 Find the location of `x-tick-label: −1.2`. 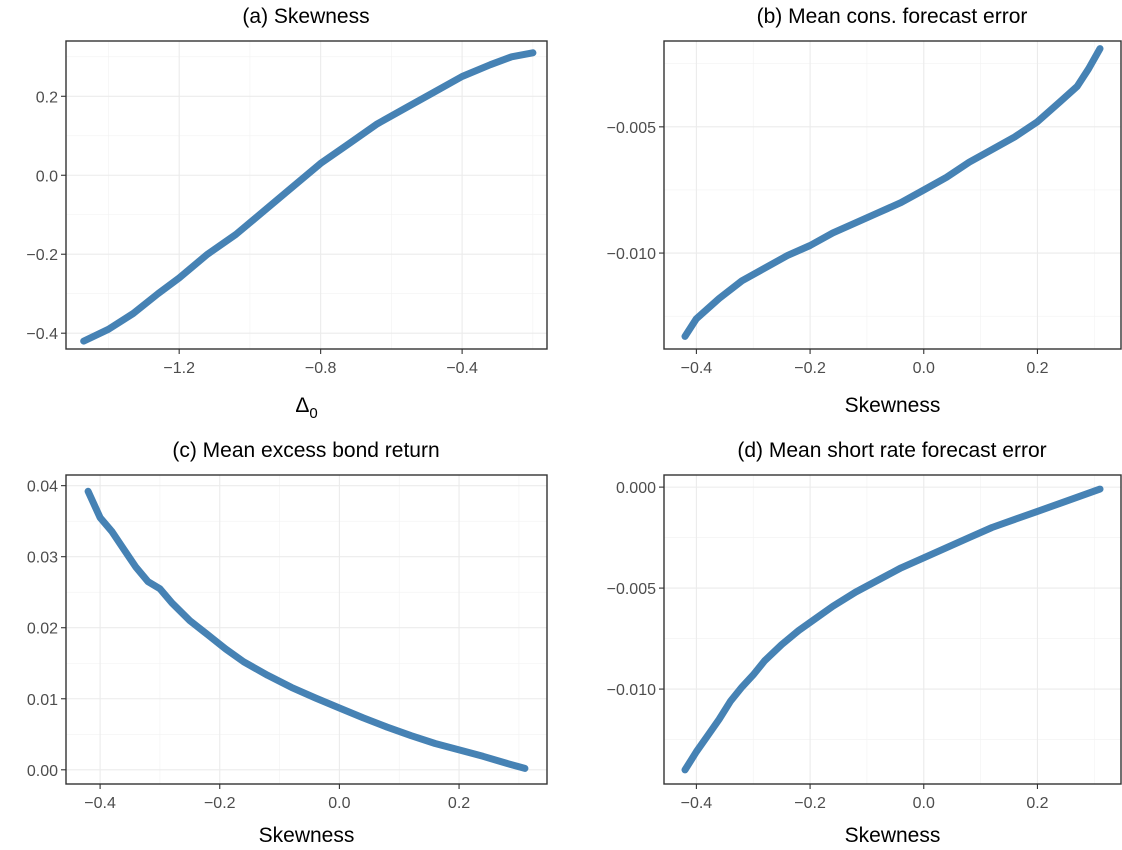

x-tick-label: −1.2 is located at coordinates (179, 368).